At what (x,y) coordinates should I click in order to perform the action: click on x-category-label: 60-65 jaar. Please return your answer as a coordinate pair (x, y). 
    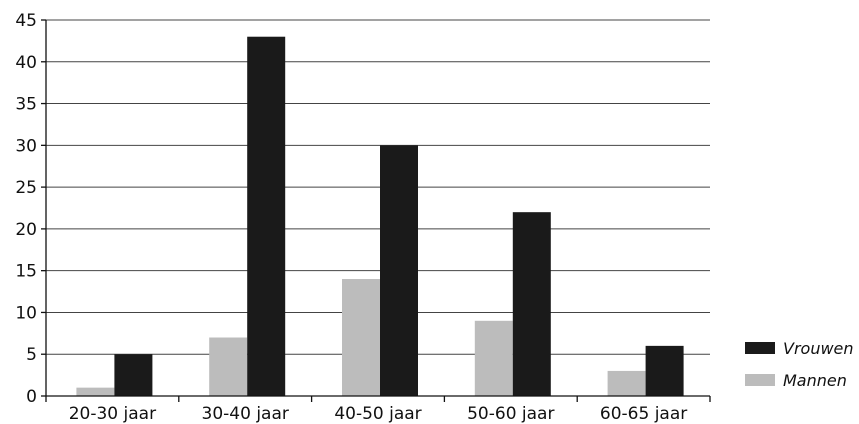
    Looking at the image, I should click on (643, 414).